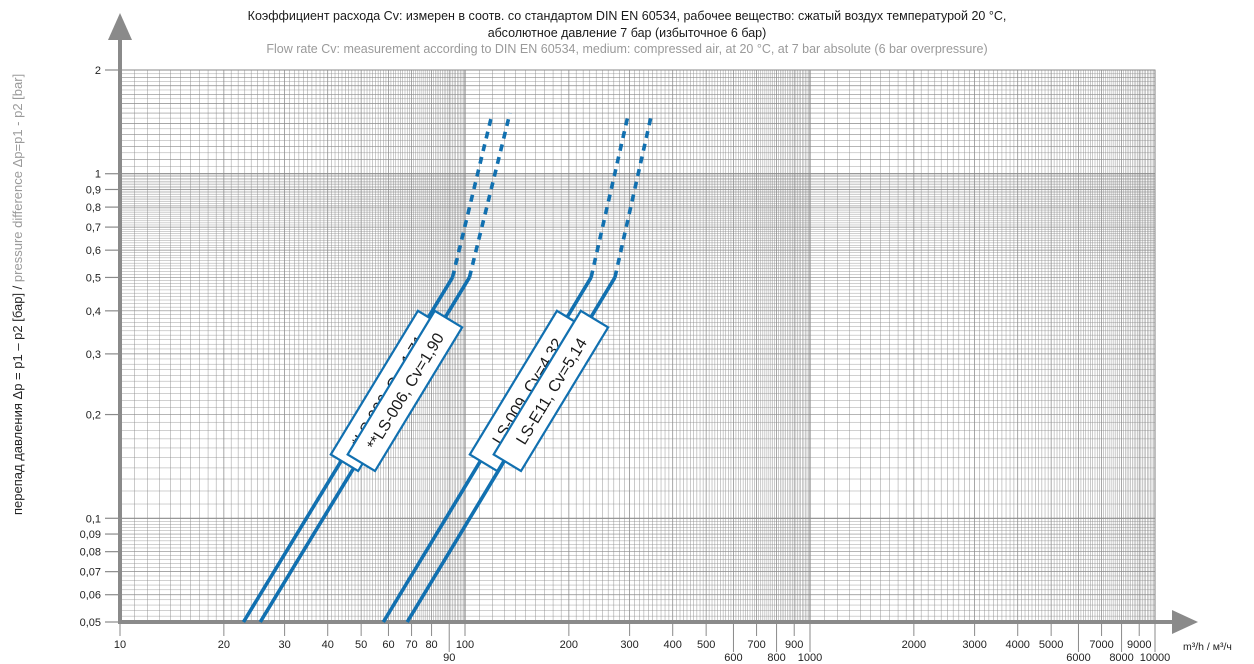 The width and height of the screenshot is (1254, 664). I want to click on y-tick-label: 0,4, so click(93, 312).